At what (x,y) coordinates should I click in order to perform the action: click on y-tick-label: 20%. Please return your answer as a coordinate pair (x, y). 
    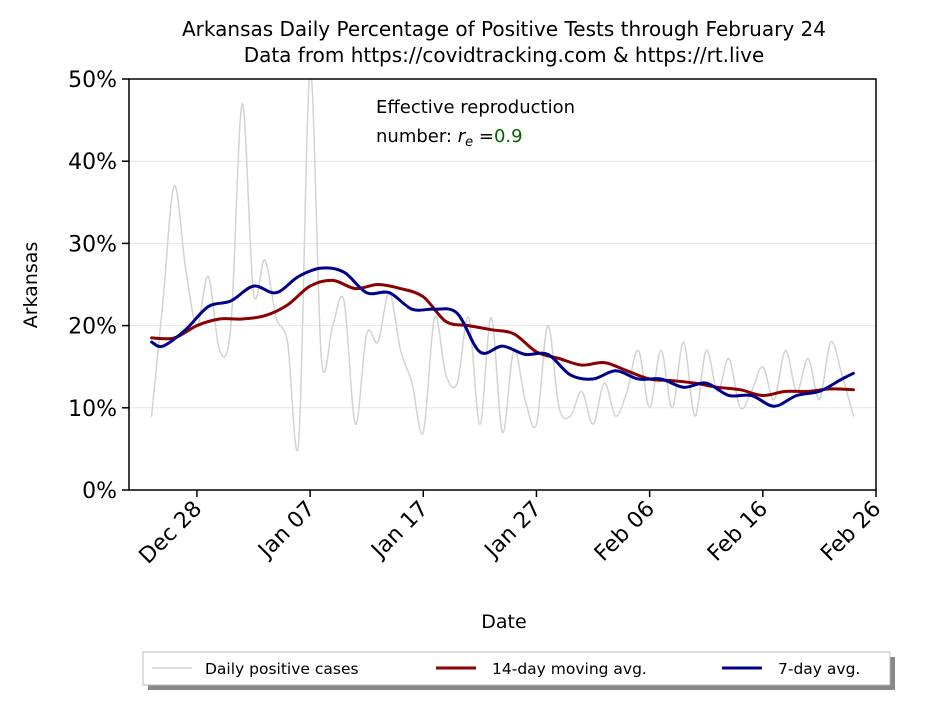
    Looking at the image, I should click on (92, 327).